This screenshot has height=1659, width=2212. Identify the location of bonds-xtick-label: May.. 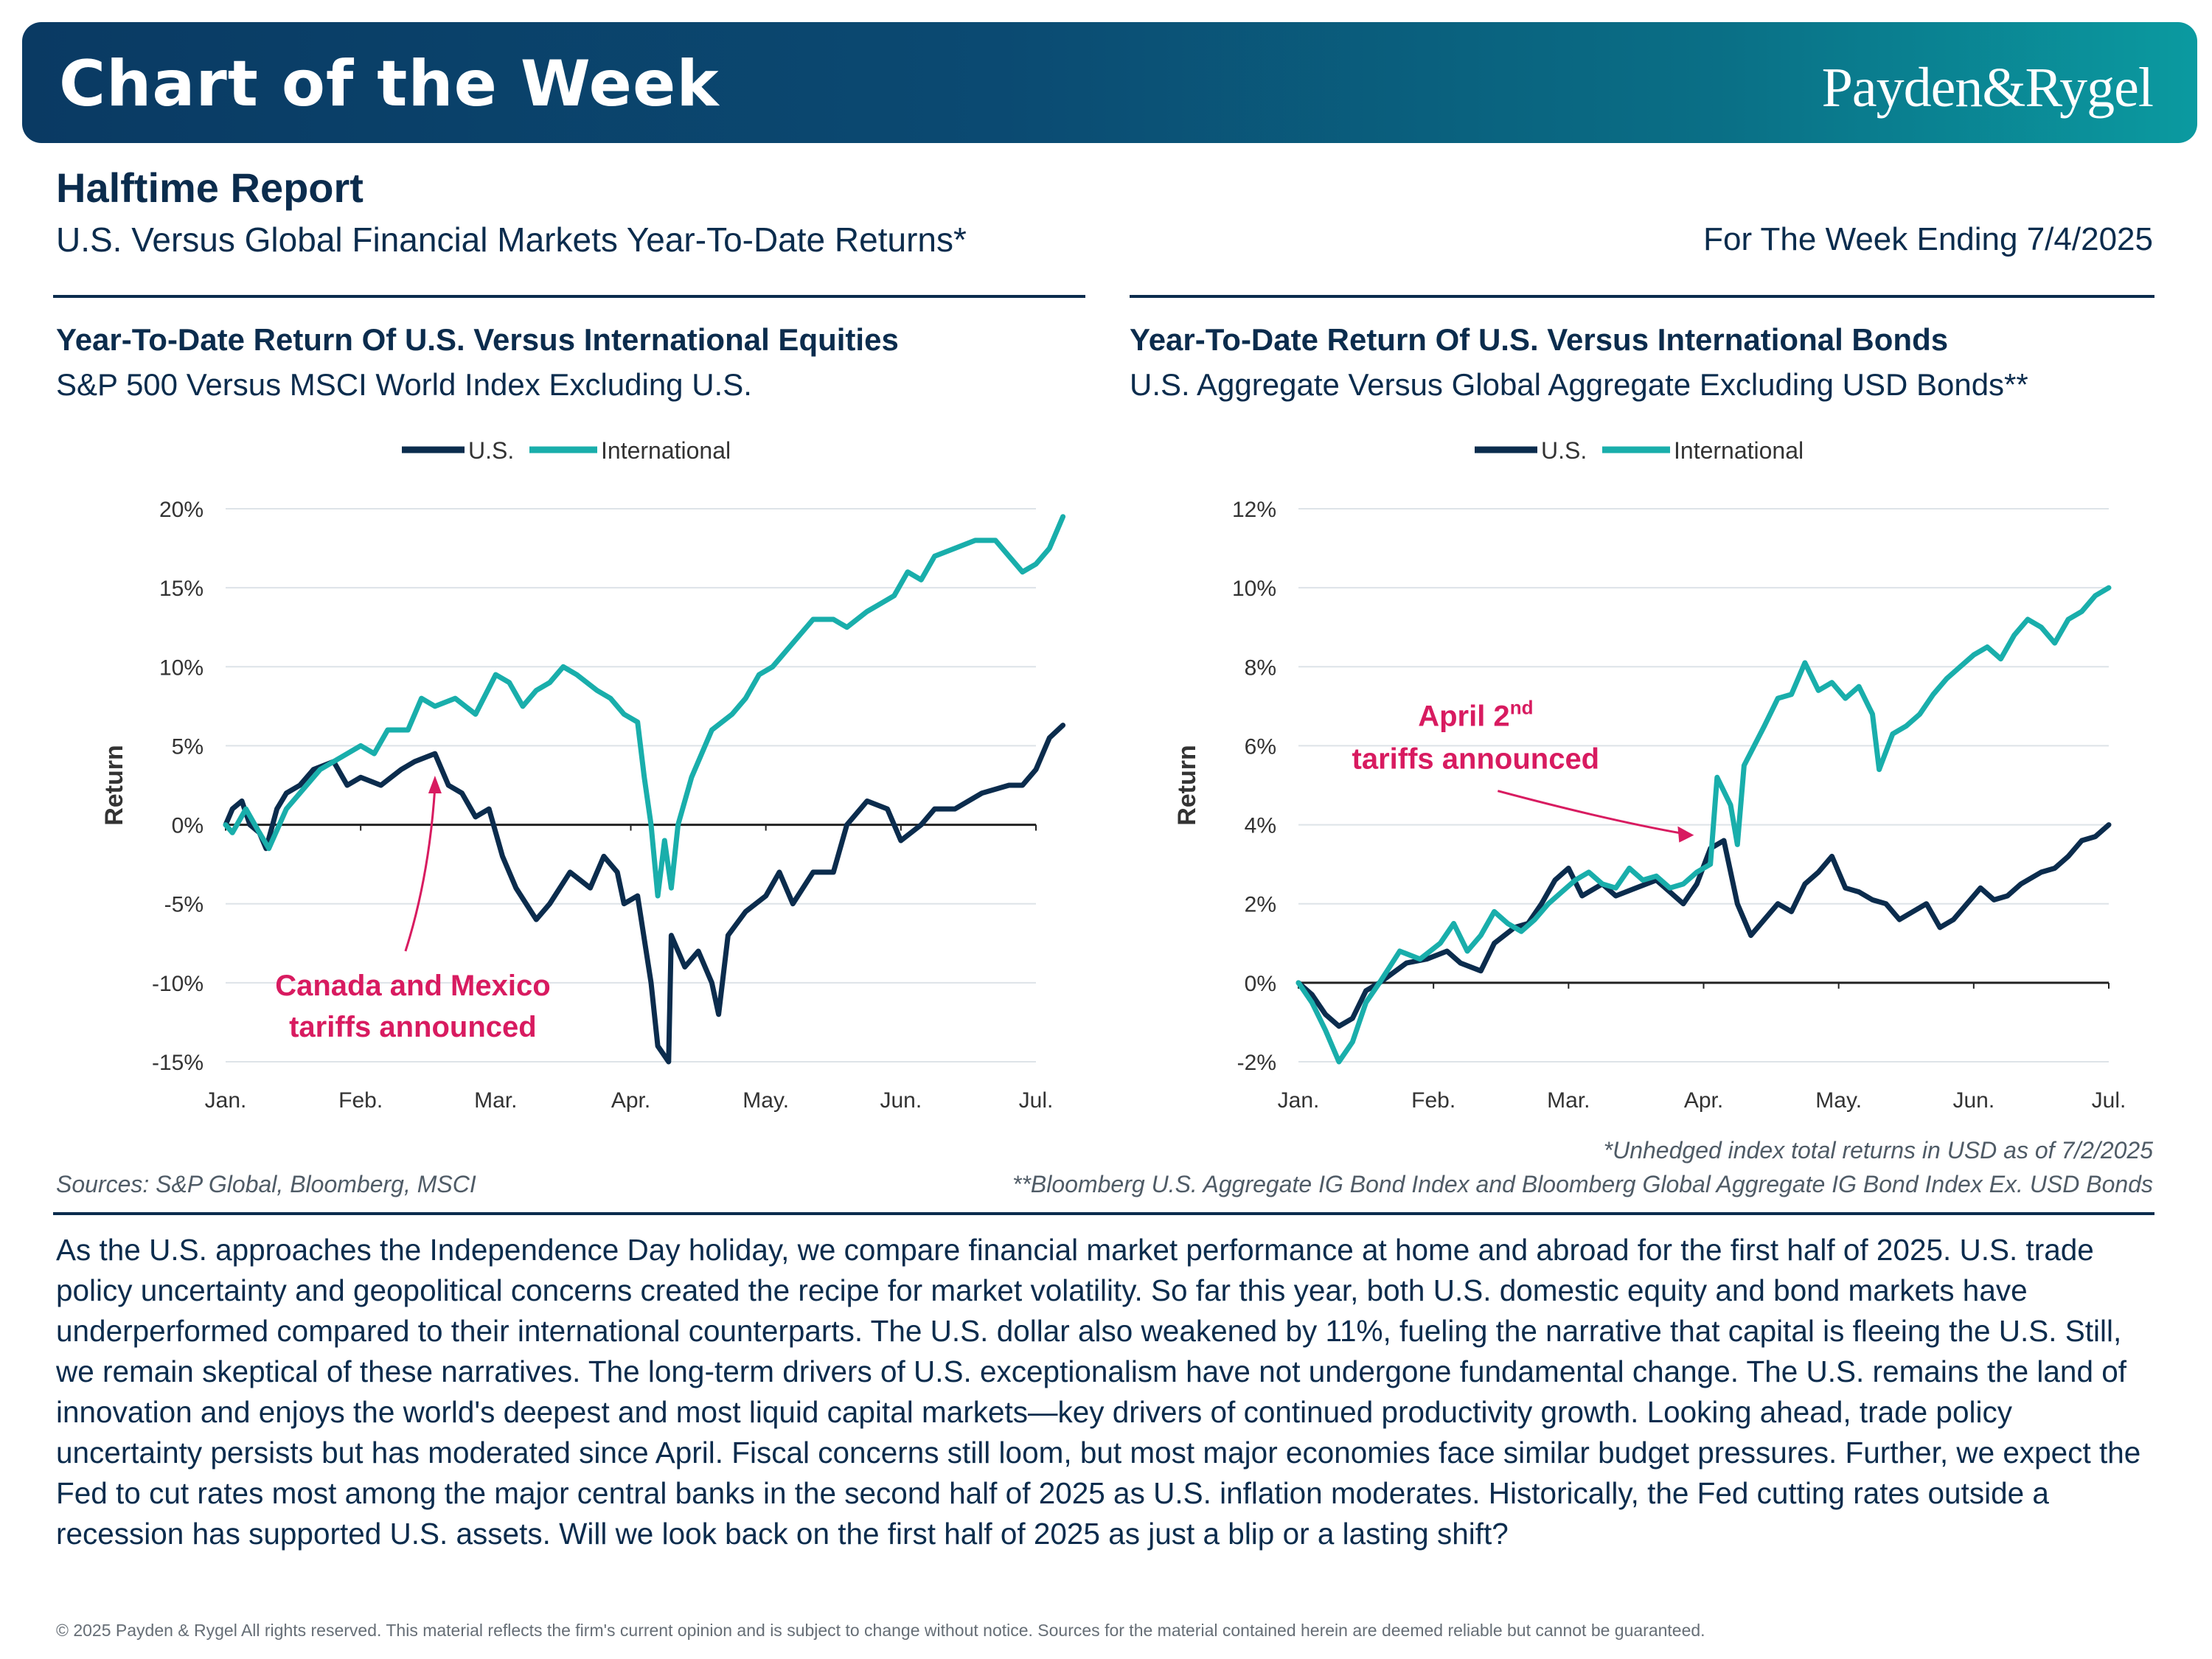
(1838, 1100).